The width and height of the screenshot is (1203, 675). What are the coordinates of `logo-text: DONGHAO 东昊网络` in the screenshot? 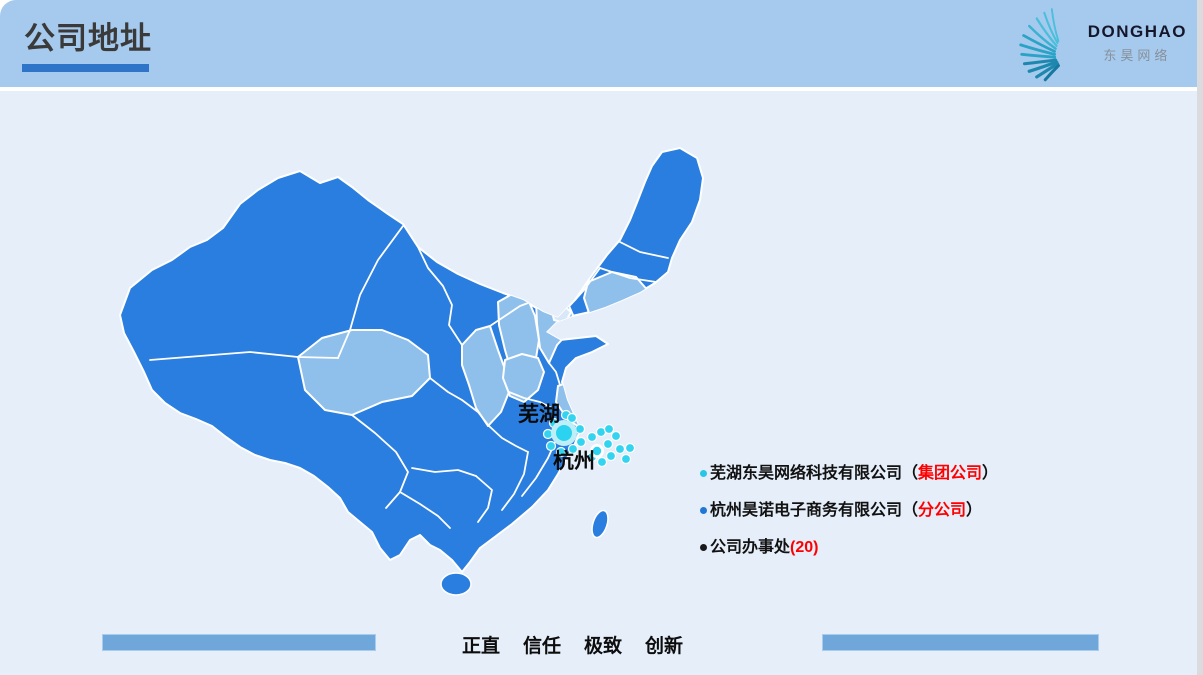 It's located at (1137, 43).